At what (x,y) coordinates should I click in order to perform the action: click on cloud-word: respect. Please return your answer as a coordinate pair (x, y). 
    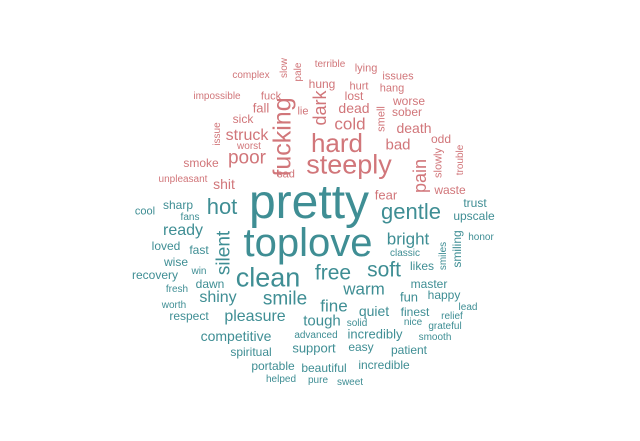
    Looking at the image, I should click on (189, 316).